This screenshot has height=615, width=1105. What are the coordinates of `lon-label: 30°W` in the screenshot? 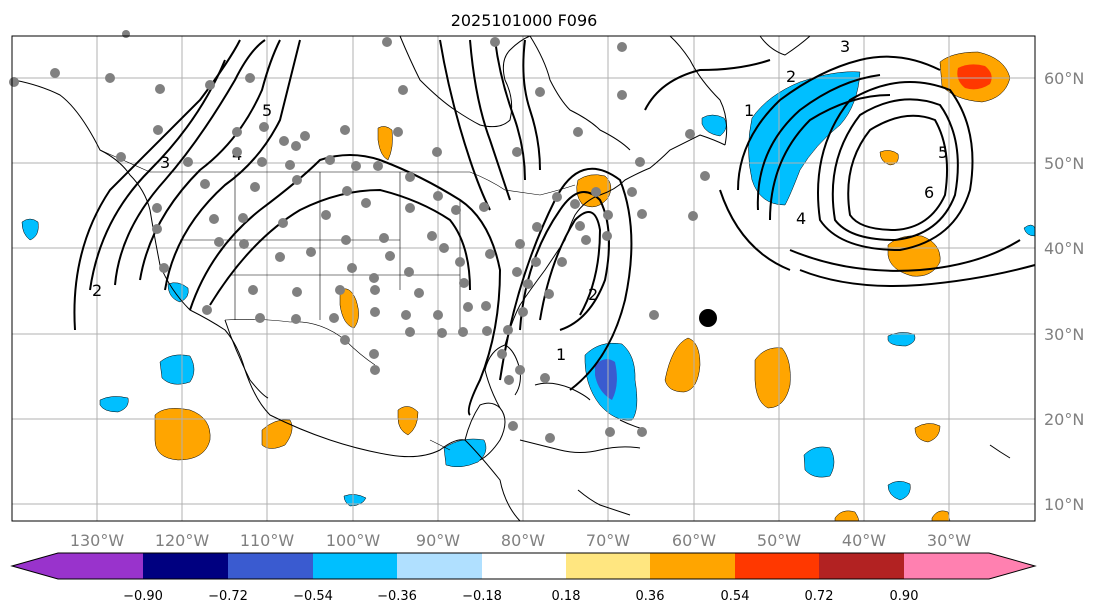 It's located at (949, 540).